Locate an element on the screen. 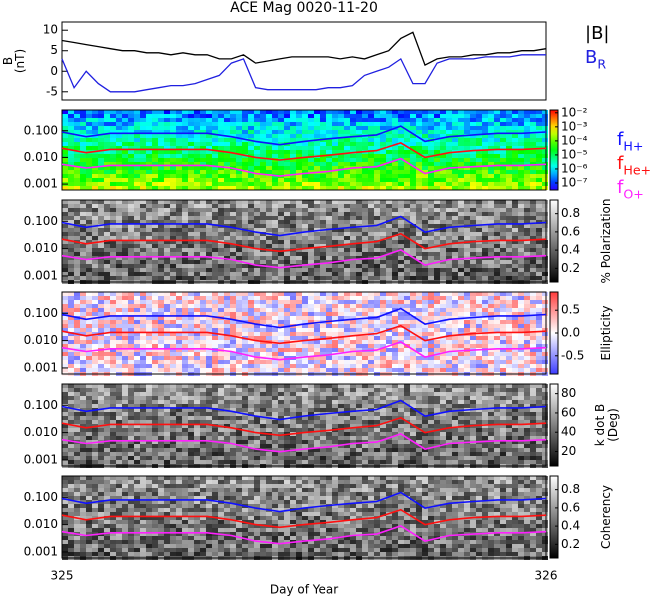 The width and height of the screenshot is (650, 600). y-tick-label: 0.100 is located at coordinates (41, 221).